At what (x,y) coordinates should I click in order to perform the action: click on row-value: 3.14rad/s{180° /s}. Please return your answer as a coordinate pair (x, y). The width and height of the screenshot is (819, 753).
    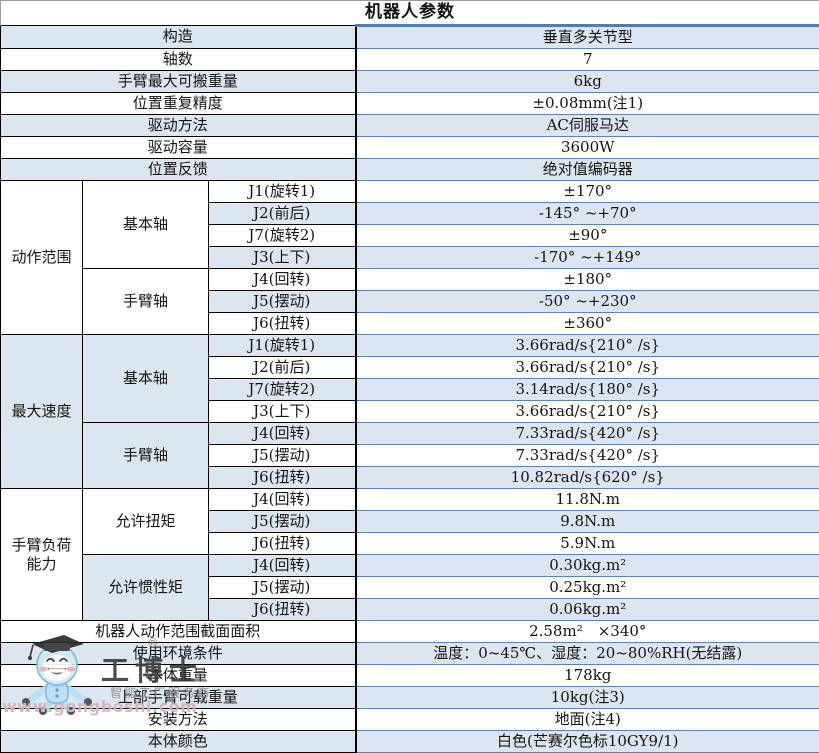
    Looking at the image, I should click on (587, 390).